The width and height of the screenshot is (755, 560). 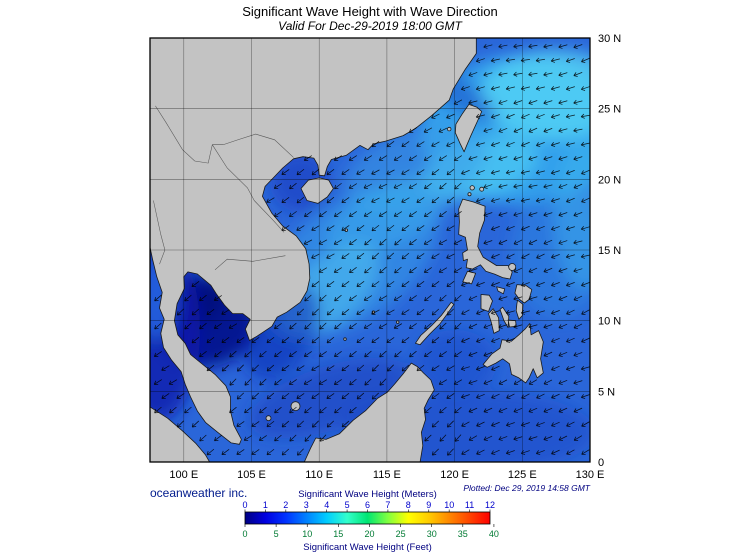 What do you see at coordinates (454, 475) in the screenshot?
I see `lon-tick-120e: 120 E` at bounding box center [454, 475].